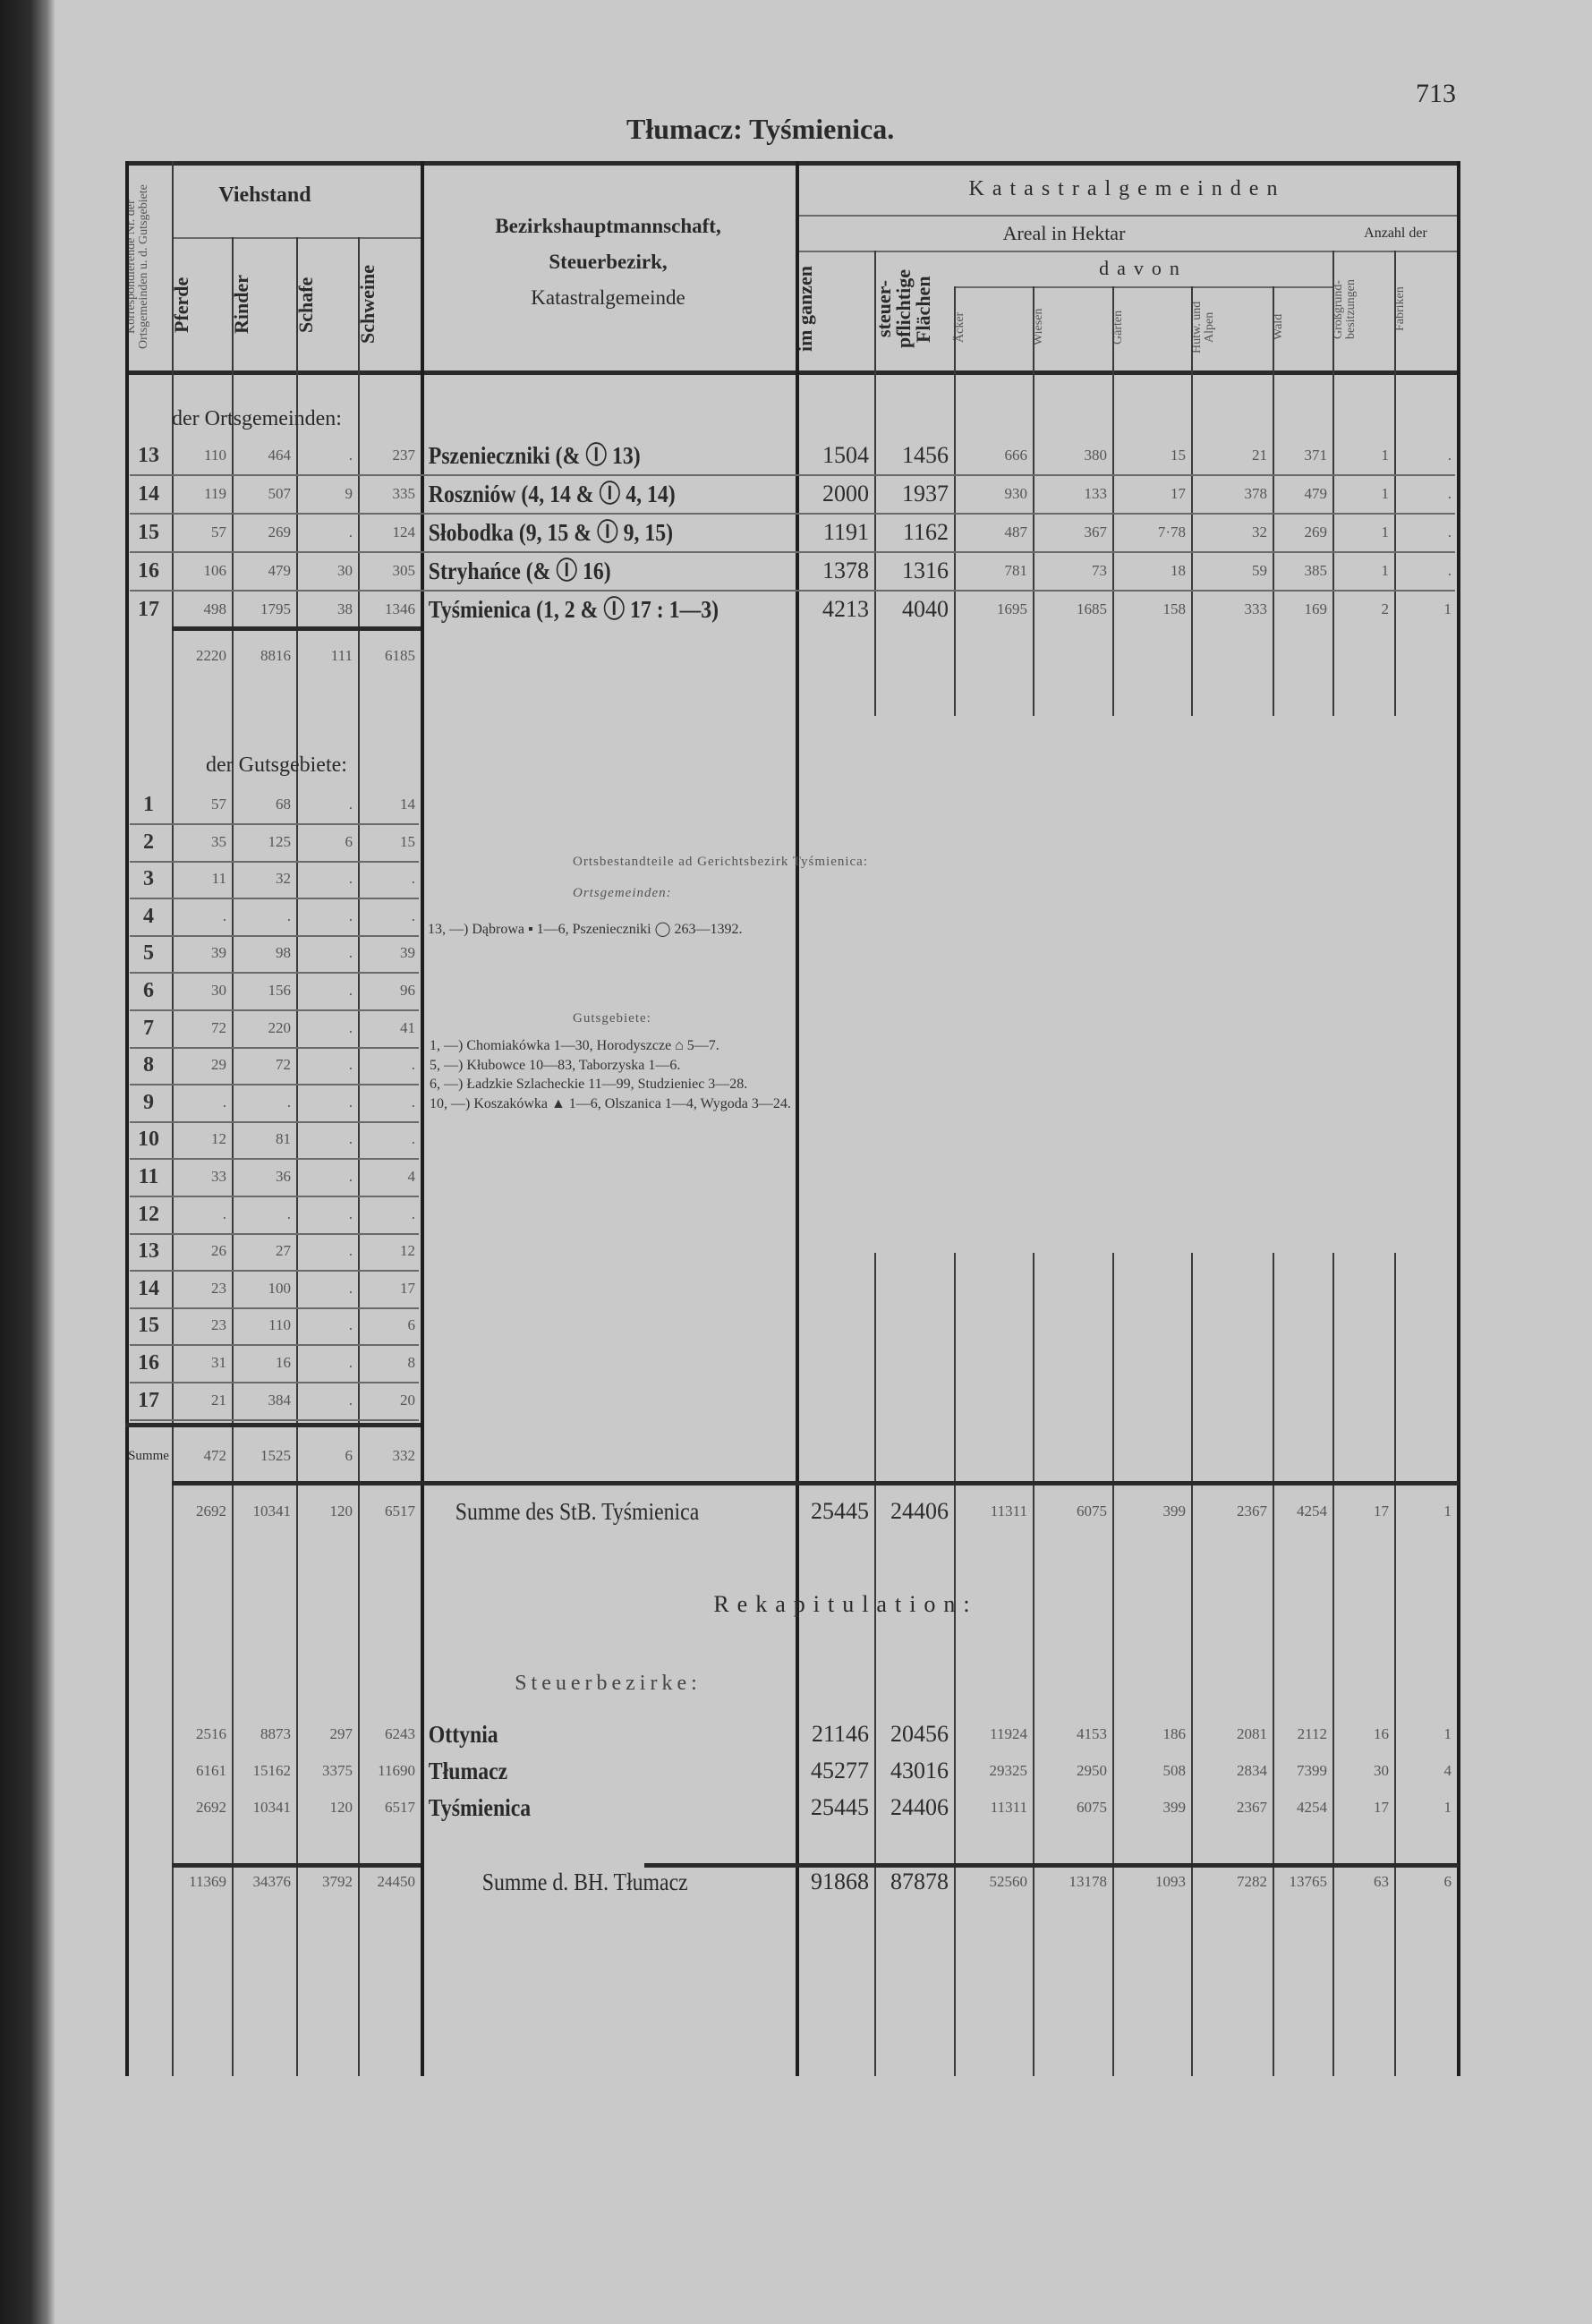  I want to click on livestock-value: 12, so click(407, 1251).